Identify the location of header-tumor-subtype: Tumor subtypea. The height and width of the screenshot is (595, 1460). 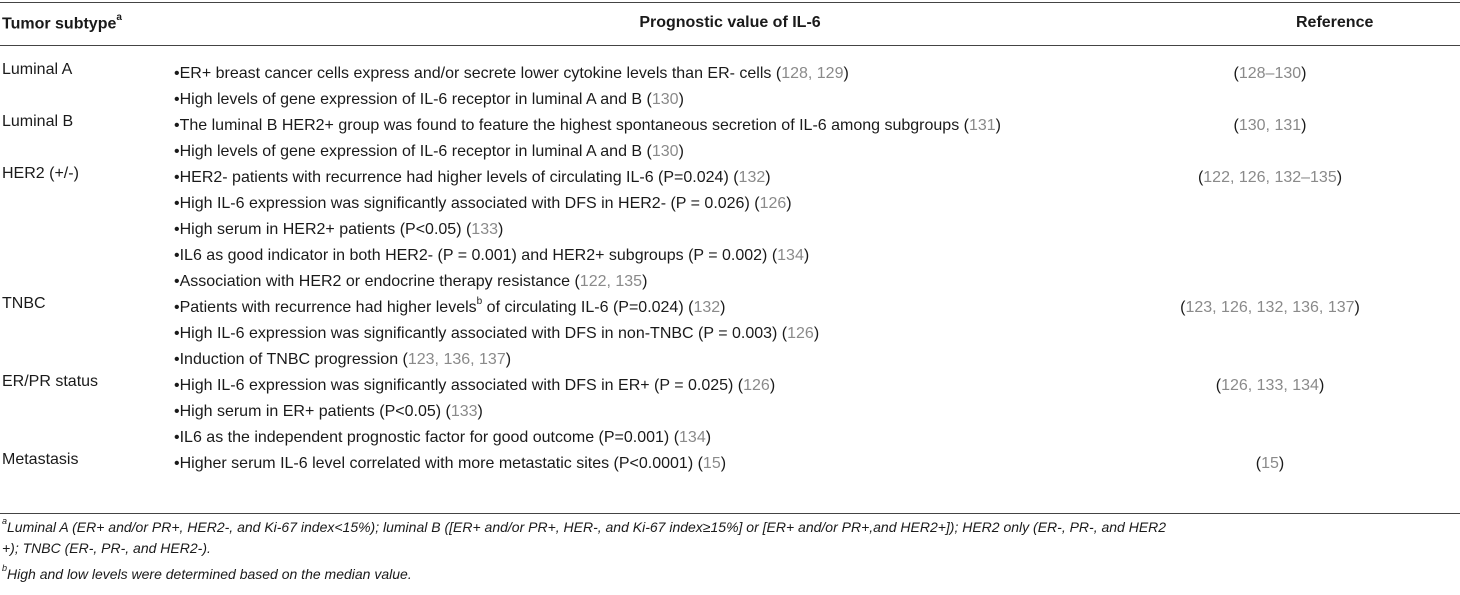
(62, 22).